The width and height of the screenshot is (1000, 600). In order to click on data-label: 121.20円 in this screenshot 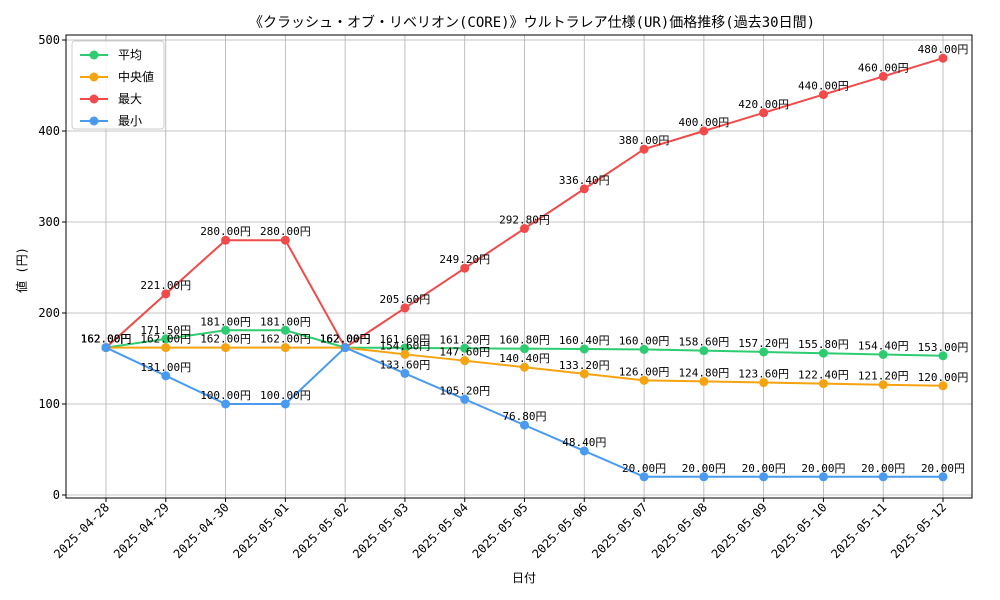, I will do `click(883, 376)`.